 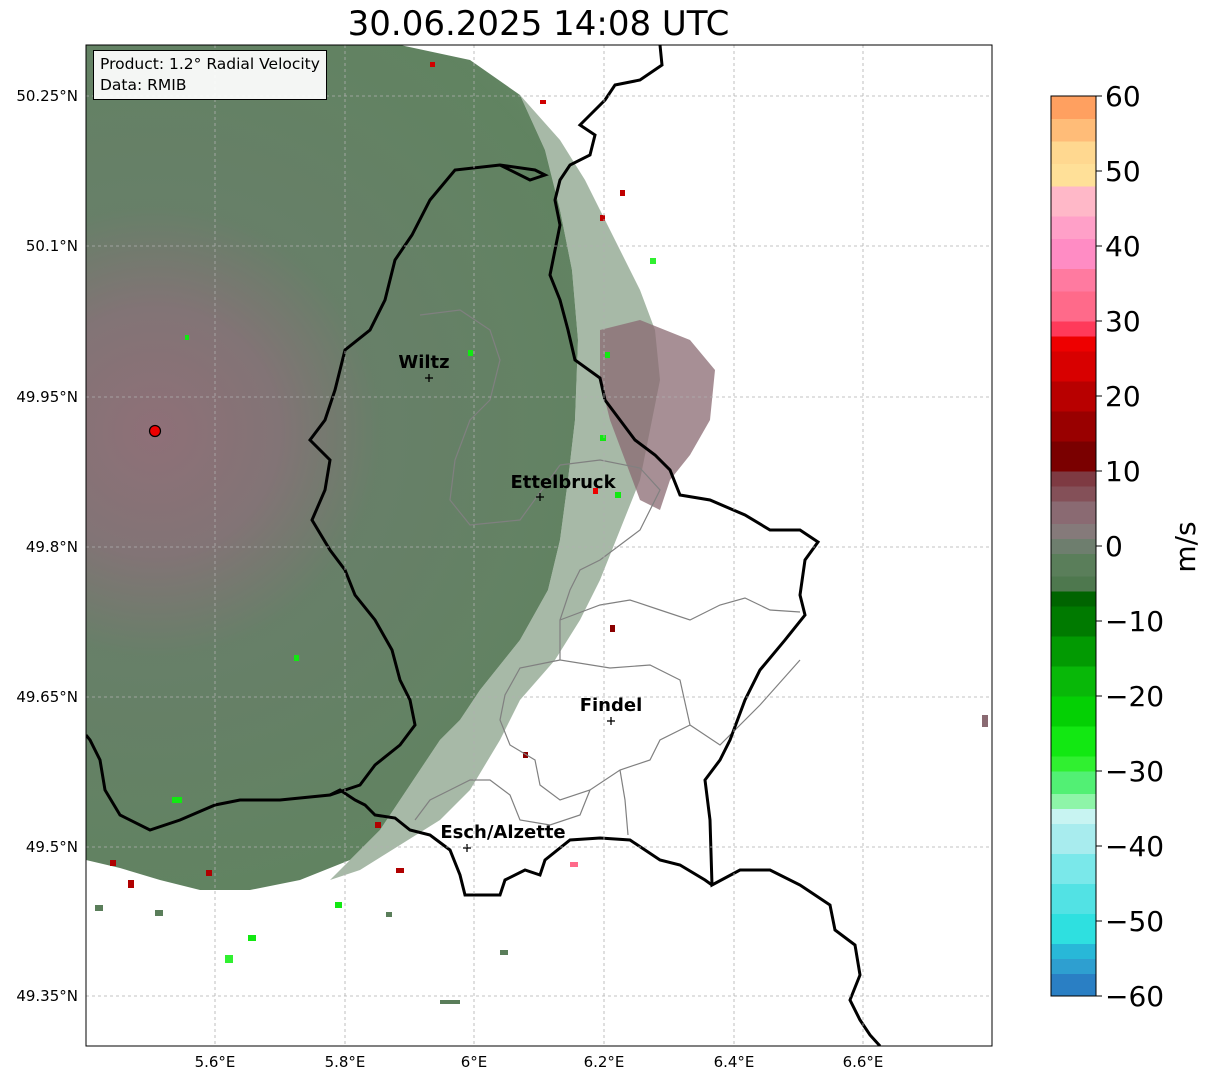 What do you see at coordinates (540, 497) in the screenshot?
I see `city-marker-ettelbruck` at bounding box center [540, 497].